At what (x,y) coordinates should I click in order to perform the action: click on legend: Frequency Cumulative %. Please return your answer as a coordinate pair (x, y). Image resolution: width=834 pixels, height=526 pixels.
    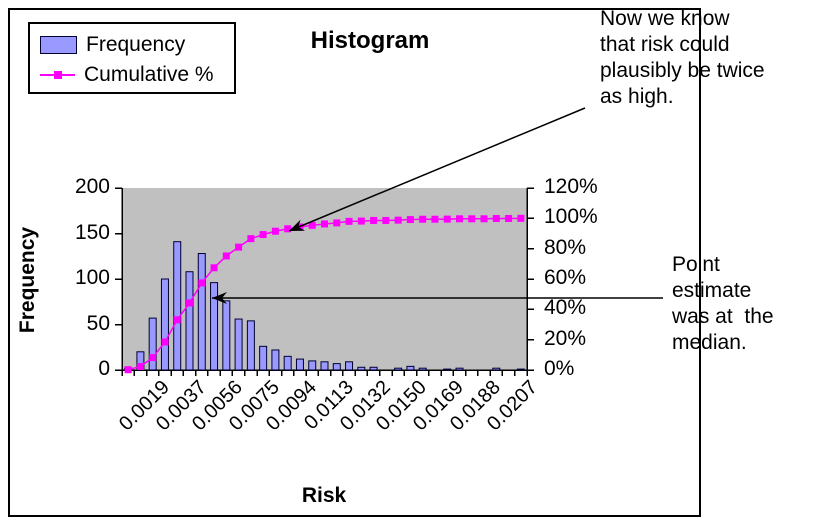
    Looking at the image, I should click on (132, 58).